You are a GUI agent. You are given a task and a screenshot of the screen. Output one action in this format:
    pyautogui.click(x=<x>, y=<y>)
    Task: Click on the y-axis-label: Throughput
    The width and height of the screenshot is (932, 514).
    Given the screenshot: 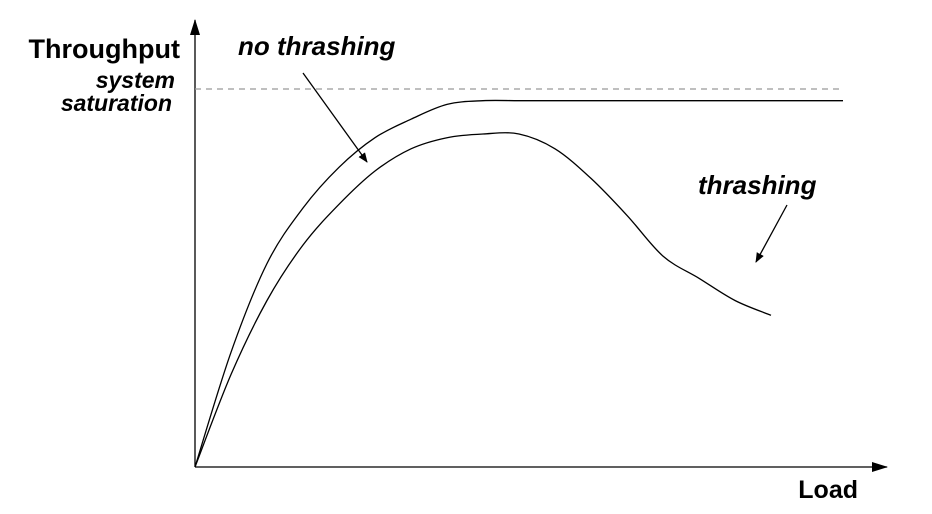 What is the action you would take?
    pyautogui.click(x=104, y=49)
    